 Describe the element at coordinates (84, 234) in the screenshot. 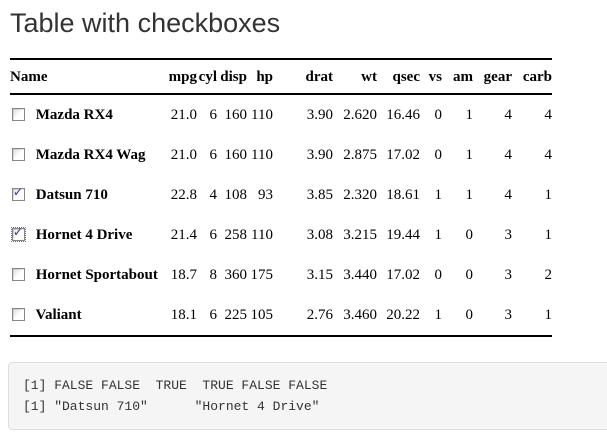

I see `row-name: Hornet 4 Drive` at that location.